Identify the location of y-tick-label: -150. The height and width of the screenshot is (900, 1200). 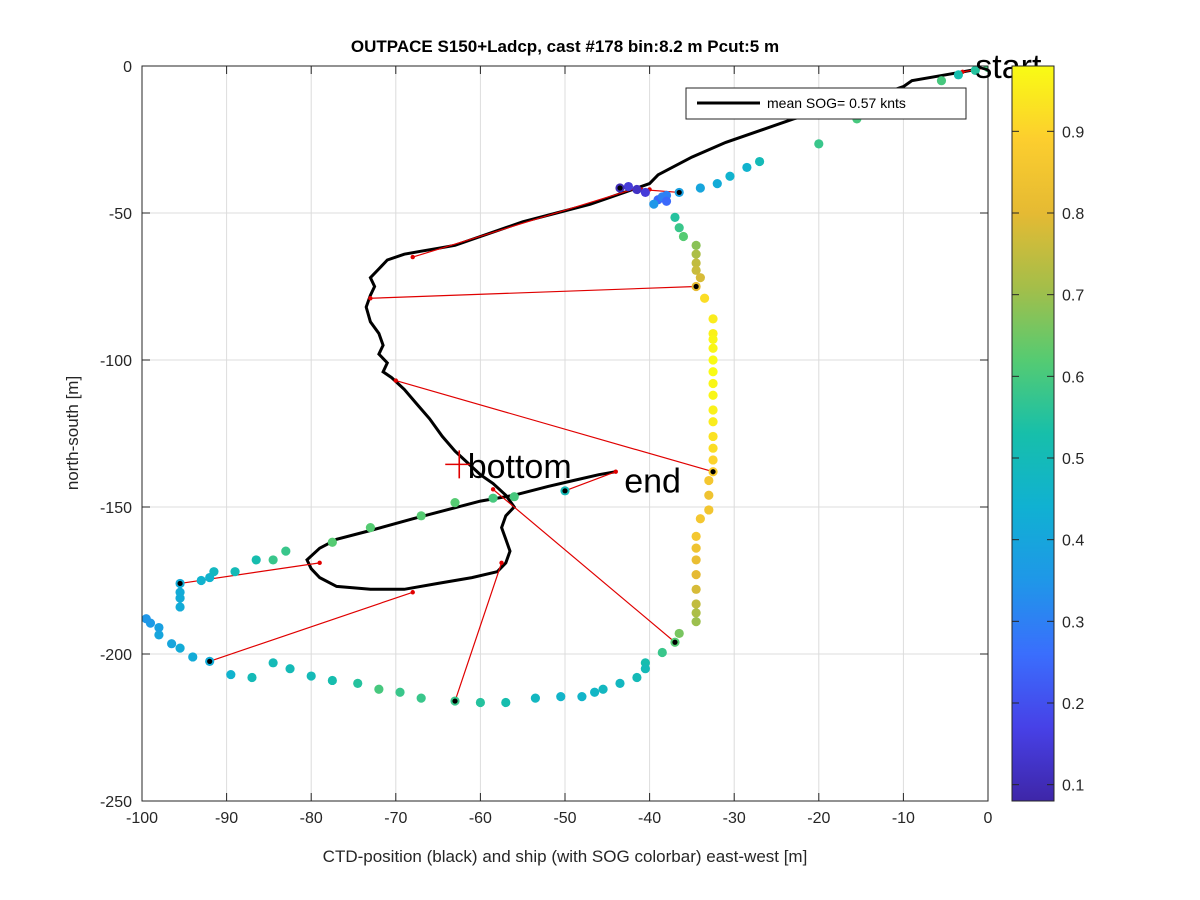
(116, 508).